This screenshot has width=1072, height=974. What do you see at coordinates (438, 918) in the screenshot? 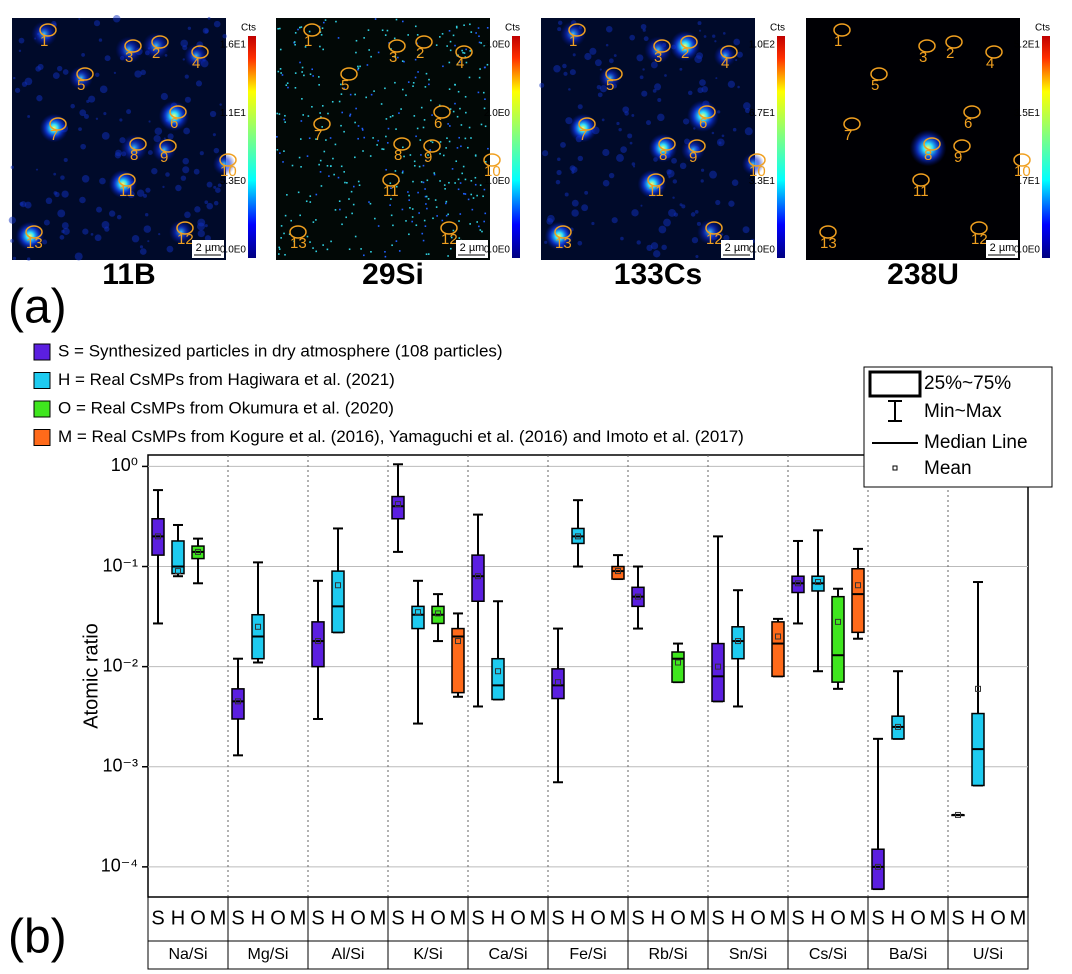
I see `series-column-label: O` at bounding box center [438, 918].